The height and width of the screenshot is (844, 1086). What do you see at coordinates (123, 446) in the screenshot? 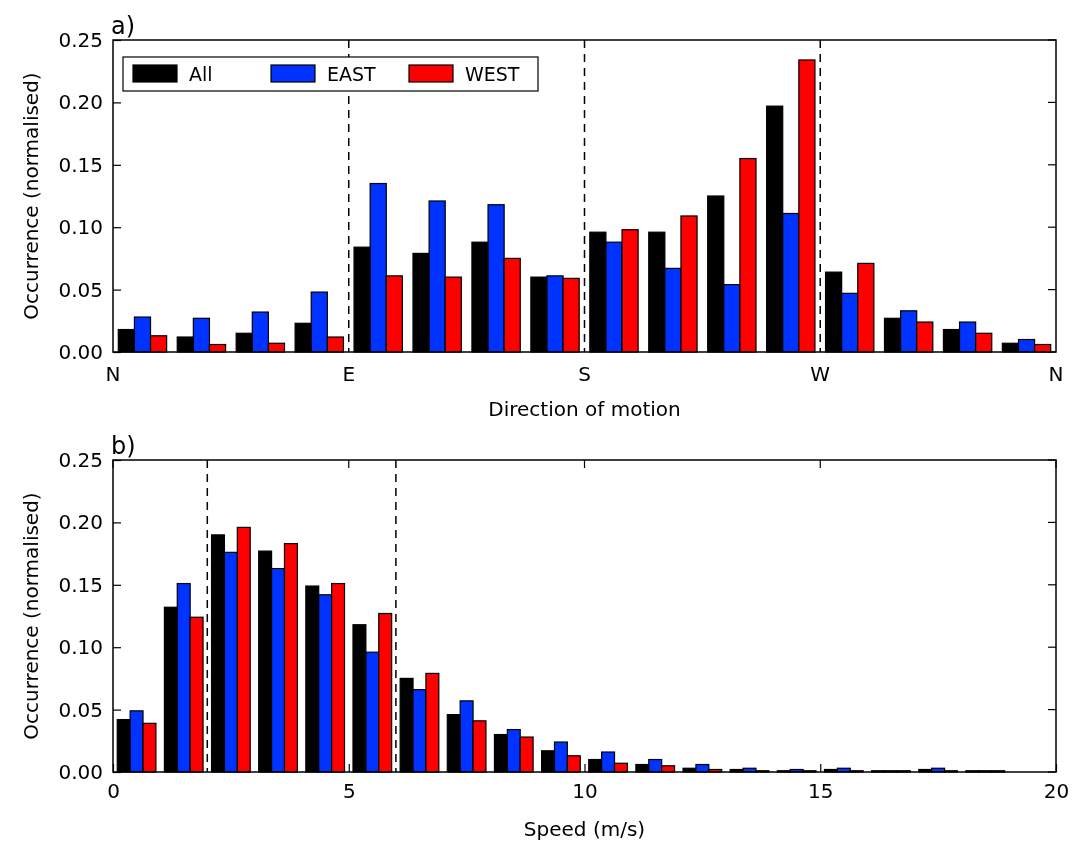
I see `chart-title: b)` at bounding box center [123, 446].